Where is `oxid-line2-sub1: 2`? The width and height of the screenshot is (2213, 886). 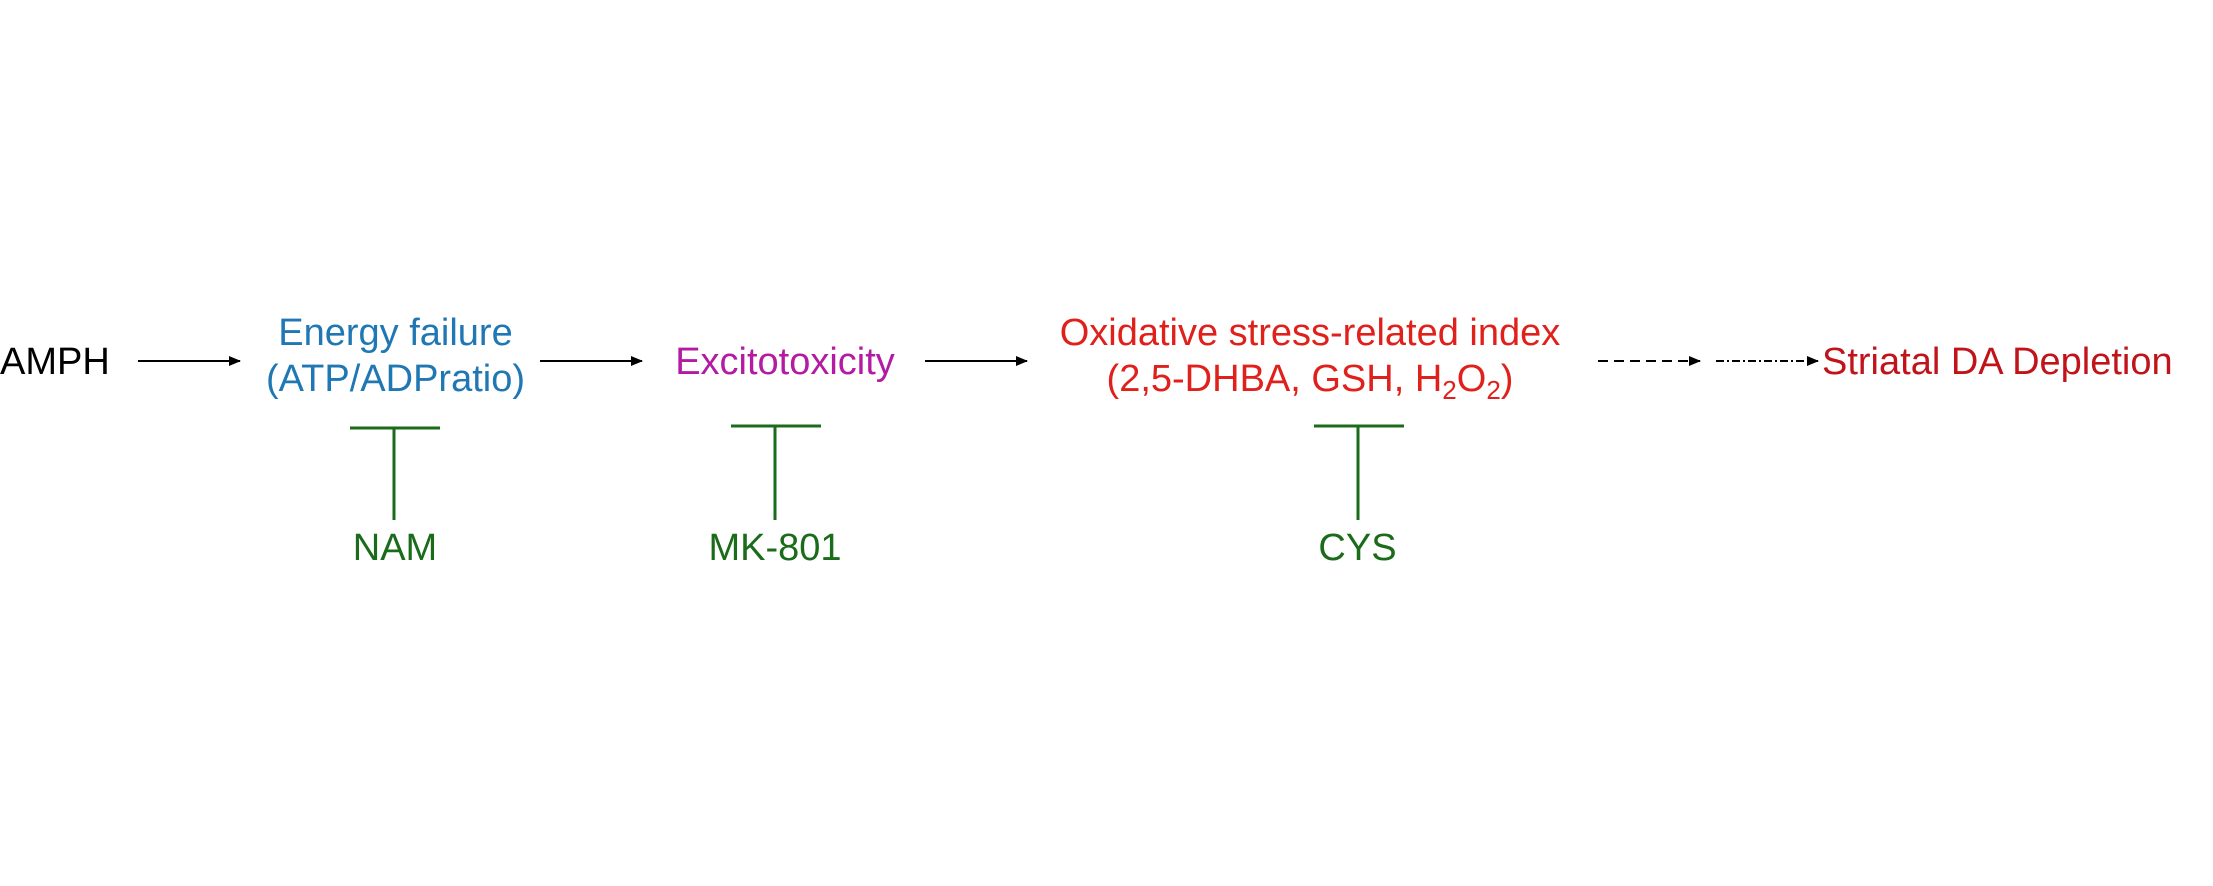
oxid-line2-sub1: 2 is located at coordinates (1449, 390).